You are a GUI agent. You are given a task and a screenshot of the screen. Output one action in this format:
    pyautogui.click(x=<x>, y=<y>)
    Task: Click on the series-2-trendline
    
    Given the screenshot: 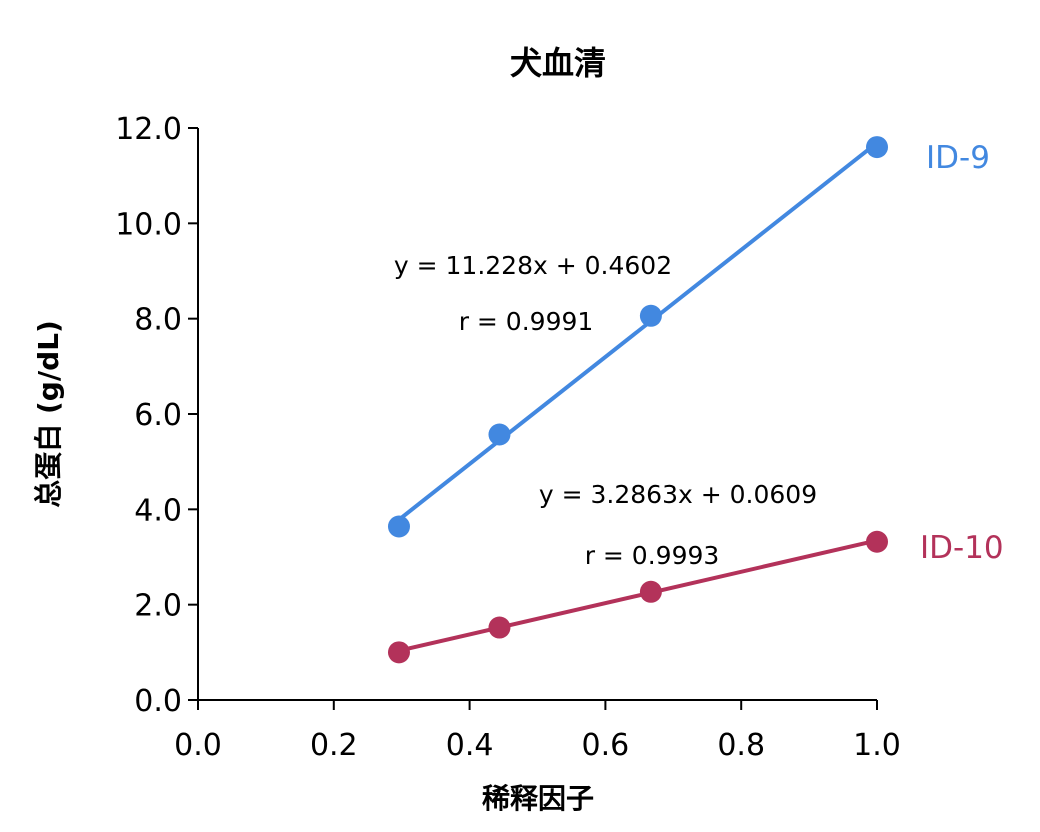 What is the action you would take?
    pyautogui.click(x=638, y=595)
    